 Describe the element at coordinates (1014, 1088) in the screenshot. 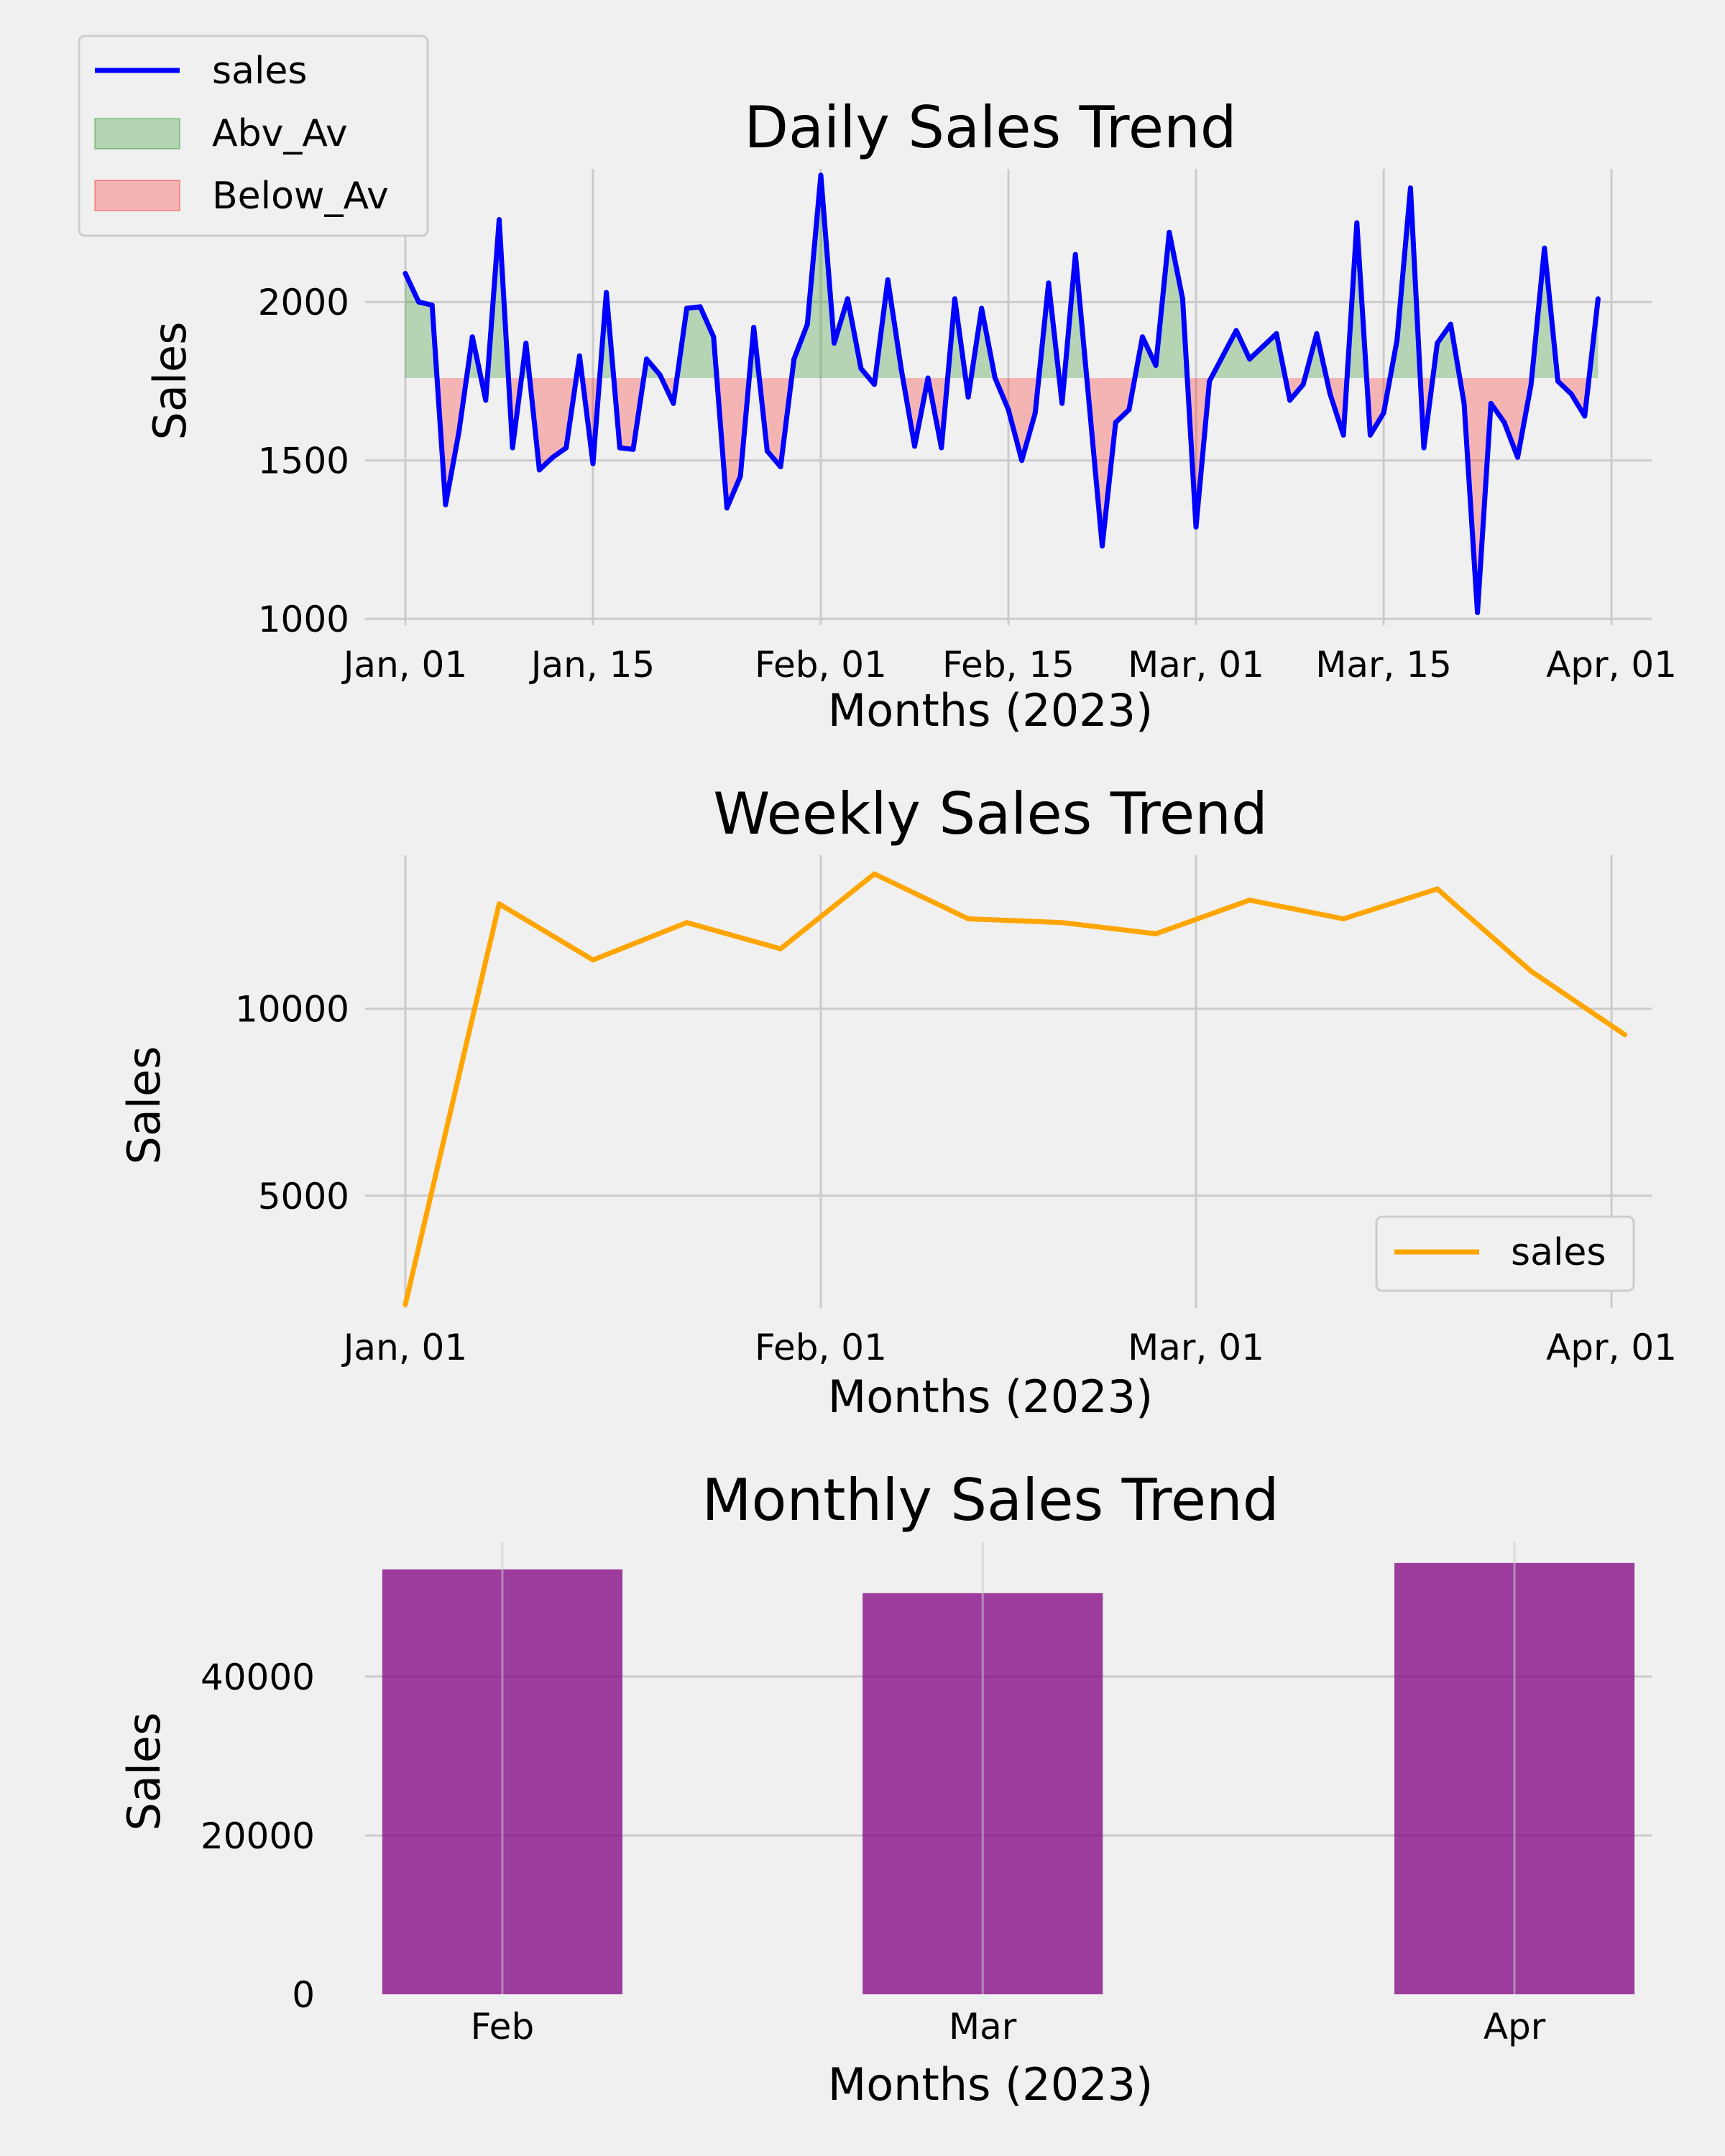

I see `weekly-sales-line` at that location.